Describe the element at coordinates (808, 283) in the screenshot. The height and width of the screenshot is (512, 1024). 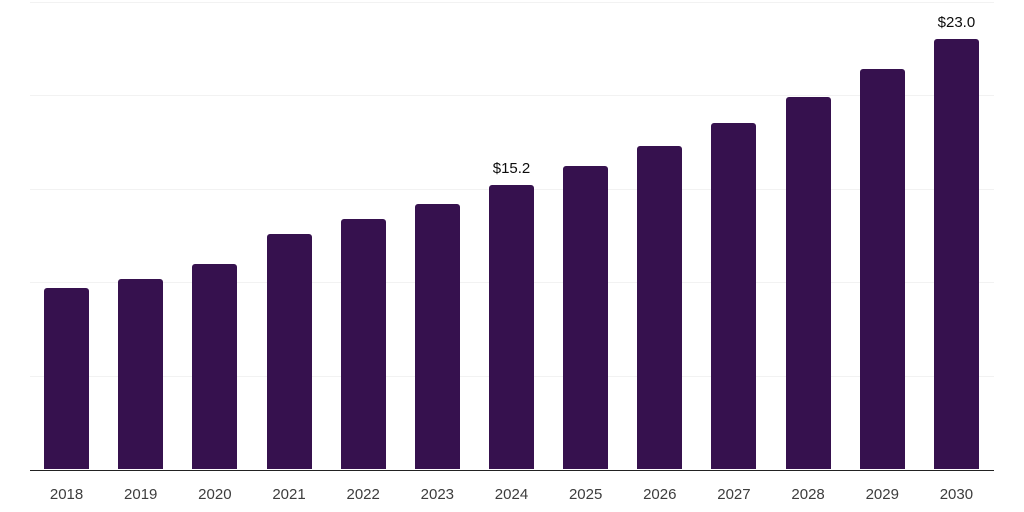
I see `bar-2028` at that location.